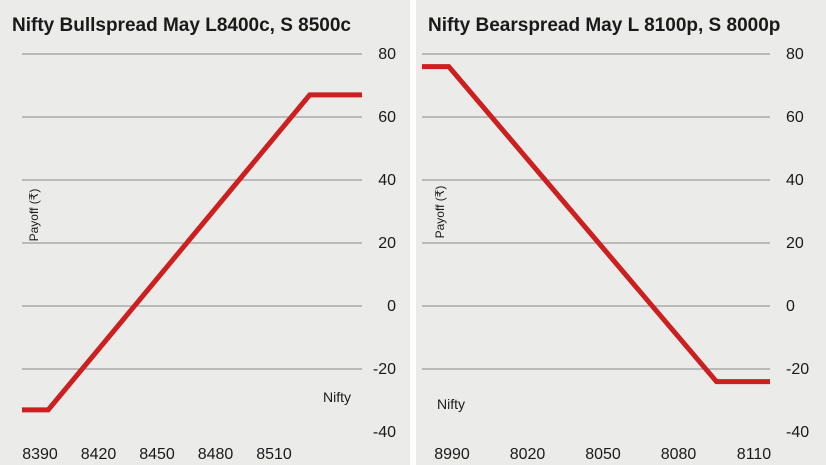 The width and height of the screenshot is (826, 465). I want to click on x-tick-label: 8510, so click(274, 454).